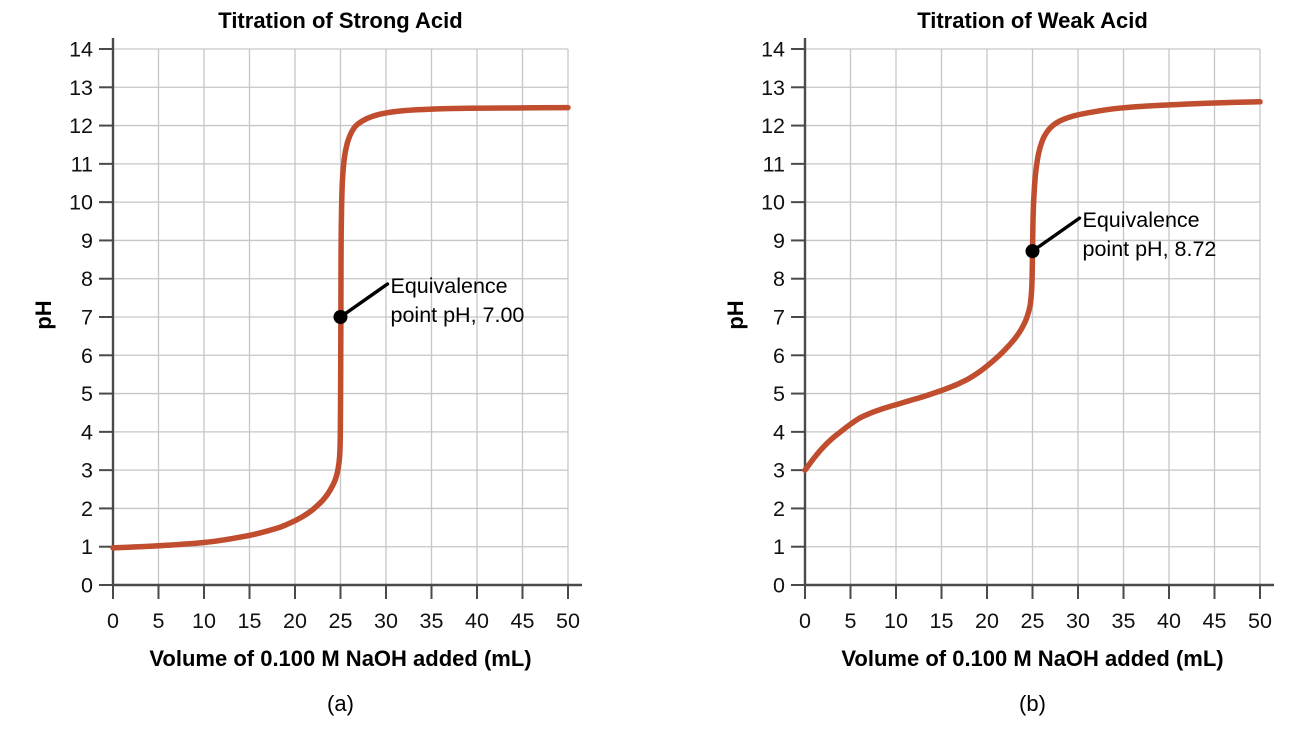 This screenshot has height=731, width=1300. I want to click on chart-title: Titration of Weak Acid, so click(1032, 20).